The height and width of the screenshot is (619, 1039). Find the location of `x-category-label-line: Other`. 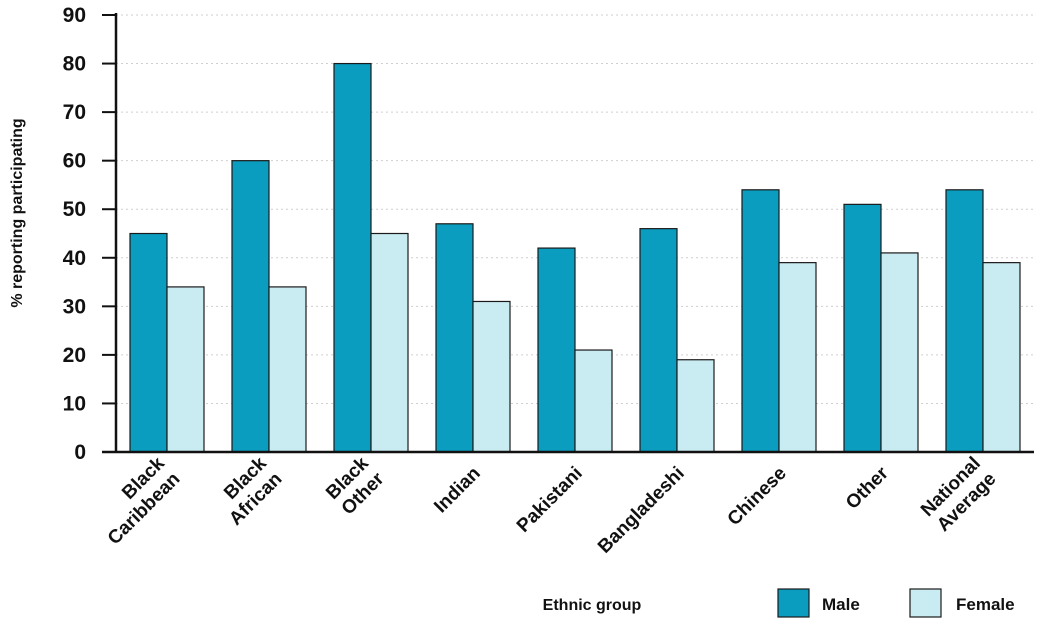

x-category-label-line: Other is located at coordinates (867, 488).